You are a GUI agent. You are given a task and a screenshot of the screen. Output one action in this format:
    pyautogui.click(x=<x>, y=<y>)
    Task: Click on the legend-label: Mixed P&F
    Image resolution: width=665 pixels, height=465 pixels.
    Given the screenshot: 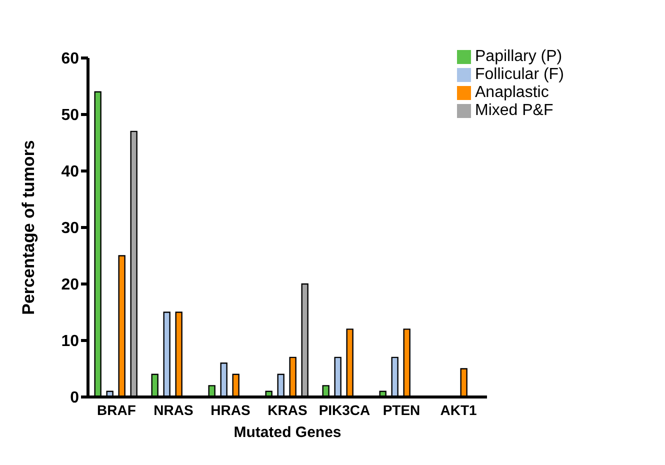 What is the action you would take?
    pyautogui.click(x=514, y=110)
    